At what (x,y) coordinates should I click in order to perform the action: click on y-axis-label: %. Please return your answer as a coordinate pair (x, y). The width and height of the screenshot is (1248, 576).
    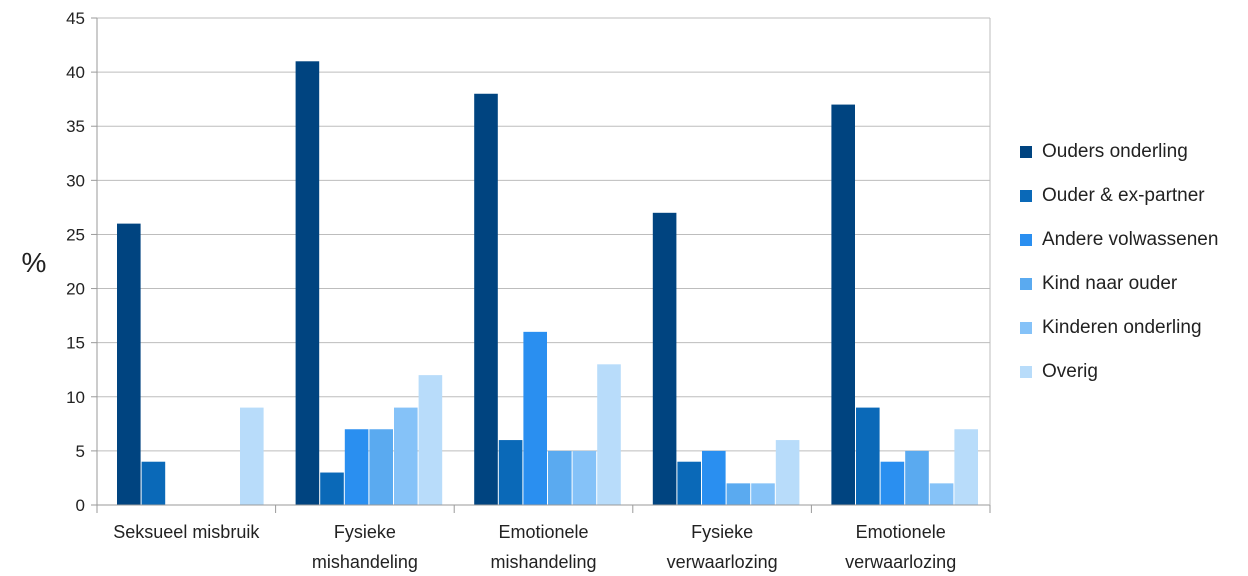
    Looking at the image, I should click on (34, 262).